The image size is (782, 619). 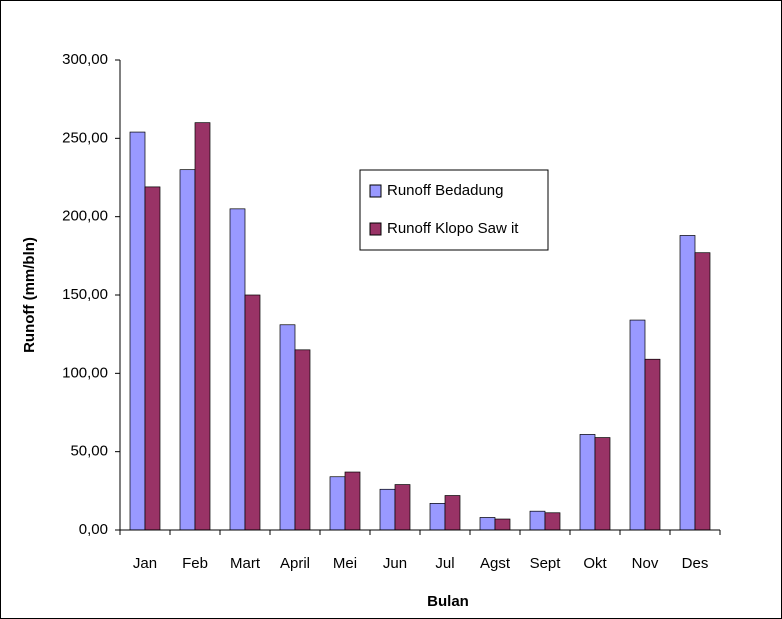 What do you see at coordinates (448, 601) in the screenshot?
I see `x-axis-title: Bulan` at bounding box center [448, 601].